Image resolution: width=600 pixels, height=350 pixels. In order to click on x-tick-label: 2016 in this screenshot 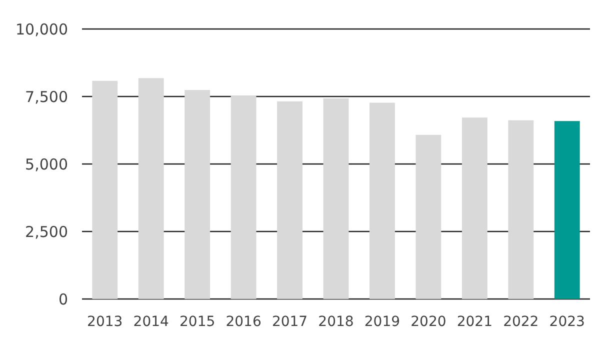, I will do `click(244, 322)`.